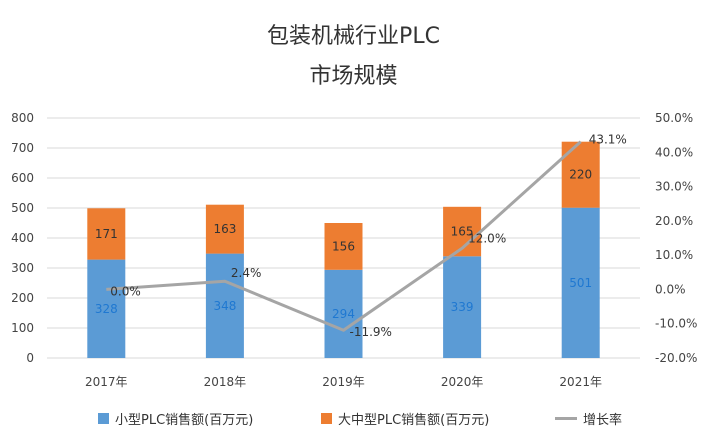  I want to click on y2-tick-label: 30.0%, so click(674, 187).